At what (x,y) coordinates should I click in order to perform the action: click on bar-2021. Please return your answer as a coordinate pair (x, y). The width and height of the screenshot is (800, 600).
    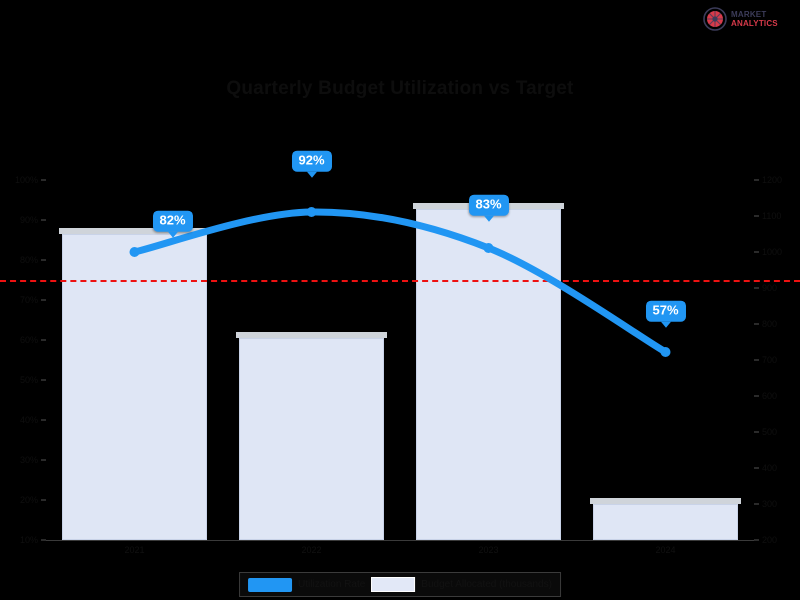
    Looking at the image, I should click on (134, 387).